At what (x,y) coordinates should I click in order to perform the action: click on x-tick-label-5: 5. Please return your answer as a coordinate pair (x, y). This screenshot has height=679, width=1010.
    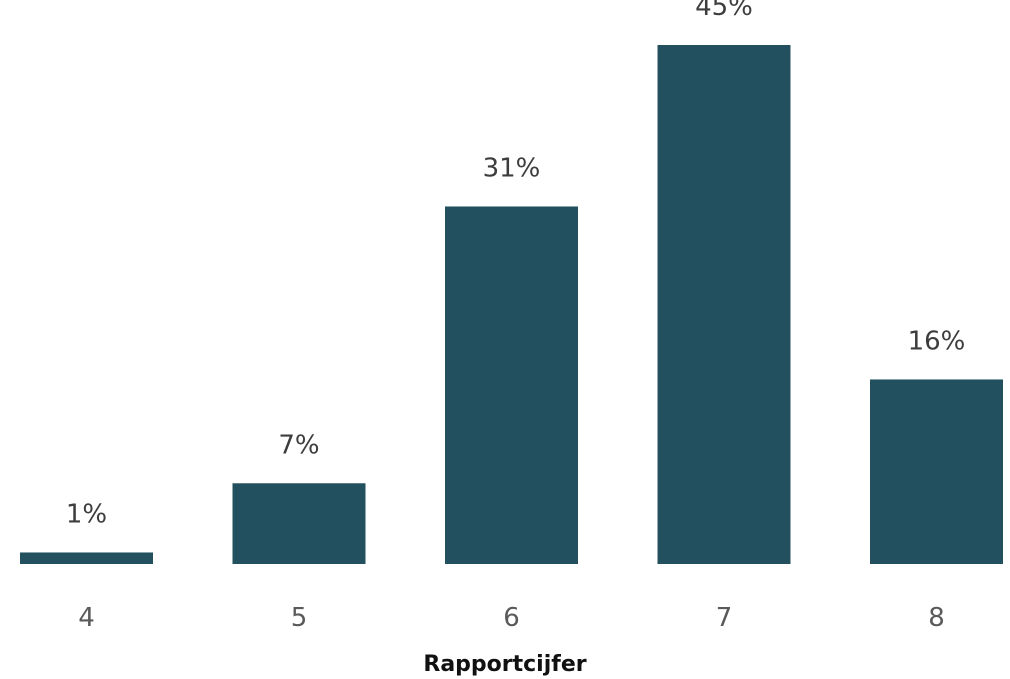
    Looking at the image, I should click on (299, 618).